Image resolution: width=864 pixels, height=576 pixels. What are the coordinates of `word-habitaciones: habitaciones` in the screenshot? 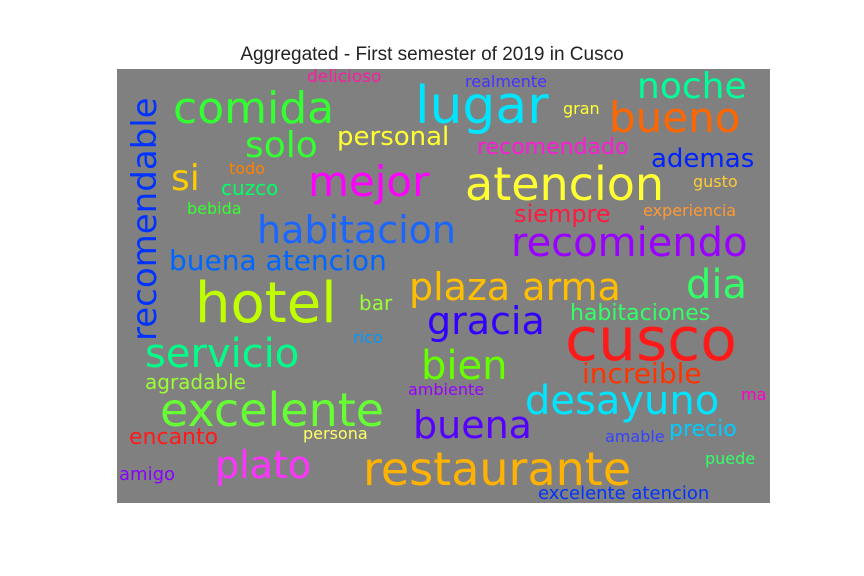 It's located at (640, 313).